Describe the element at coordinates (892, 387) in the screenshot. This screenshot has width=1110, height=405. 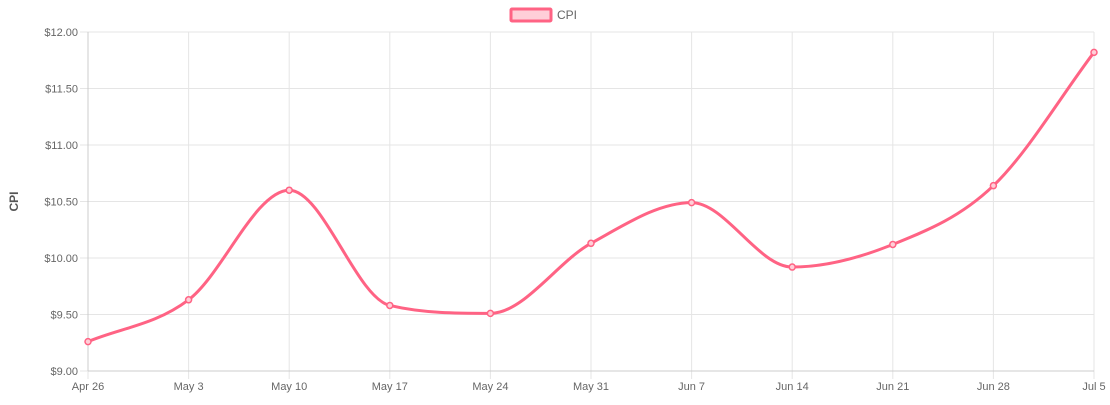
I see `x-tick-label: Jun 21` at that location.